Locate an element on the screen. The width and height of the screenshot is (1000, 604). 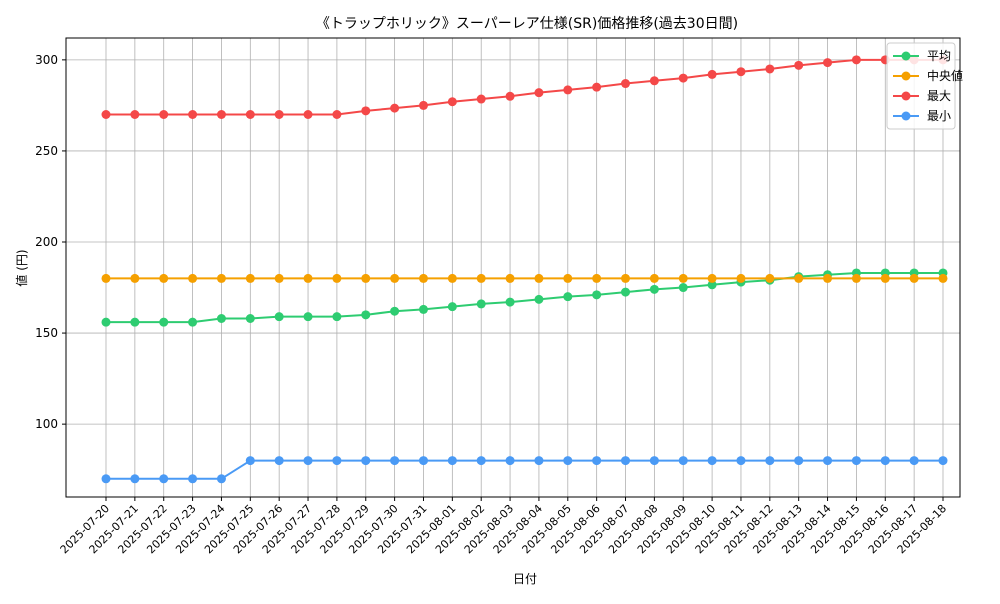
y-axis-label: 値 (円) is located at coordinates (21, 267).